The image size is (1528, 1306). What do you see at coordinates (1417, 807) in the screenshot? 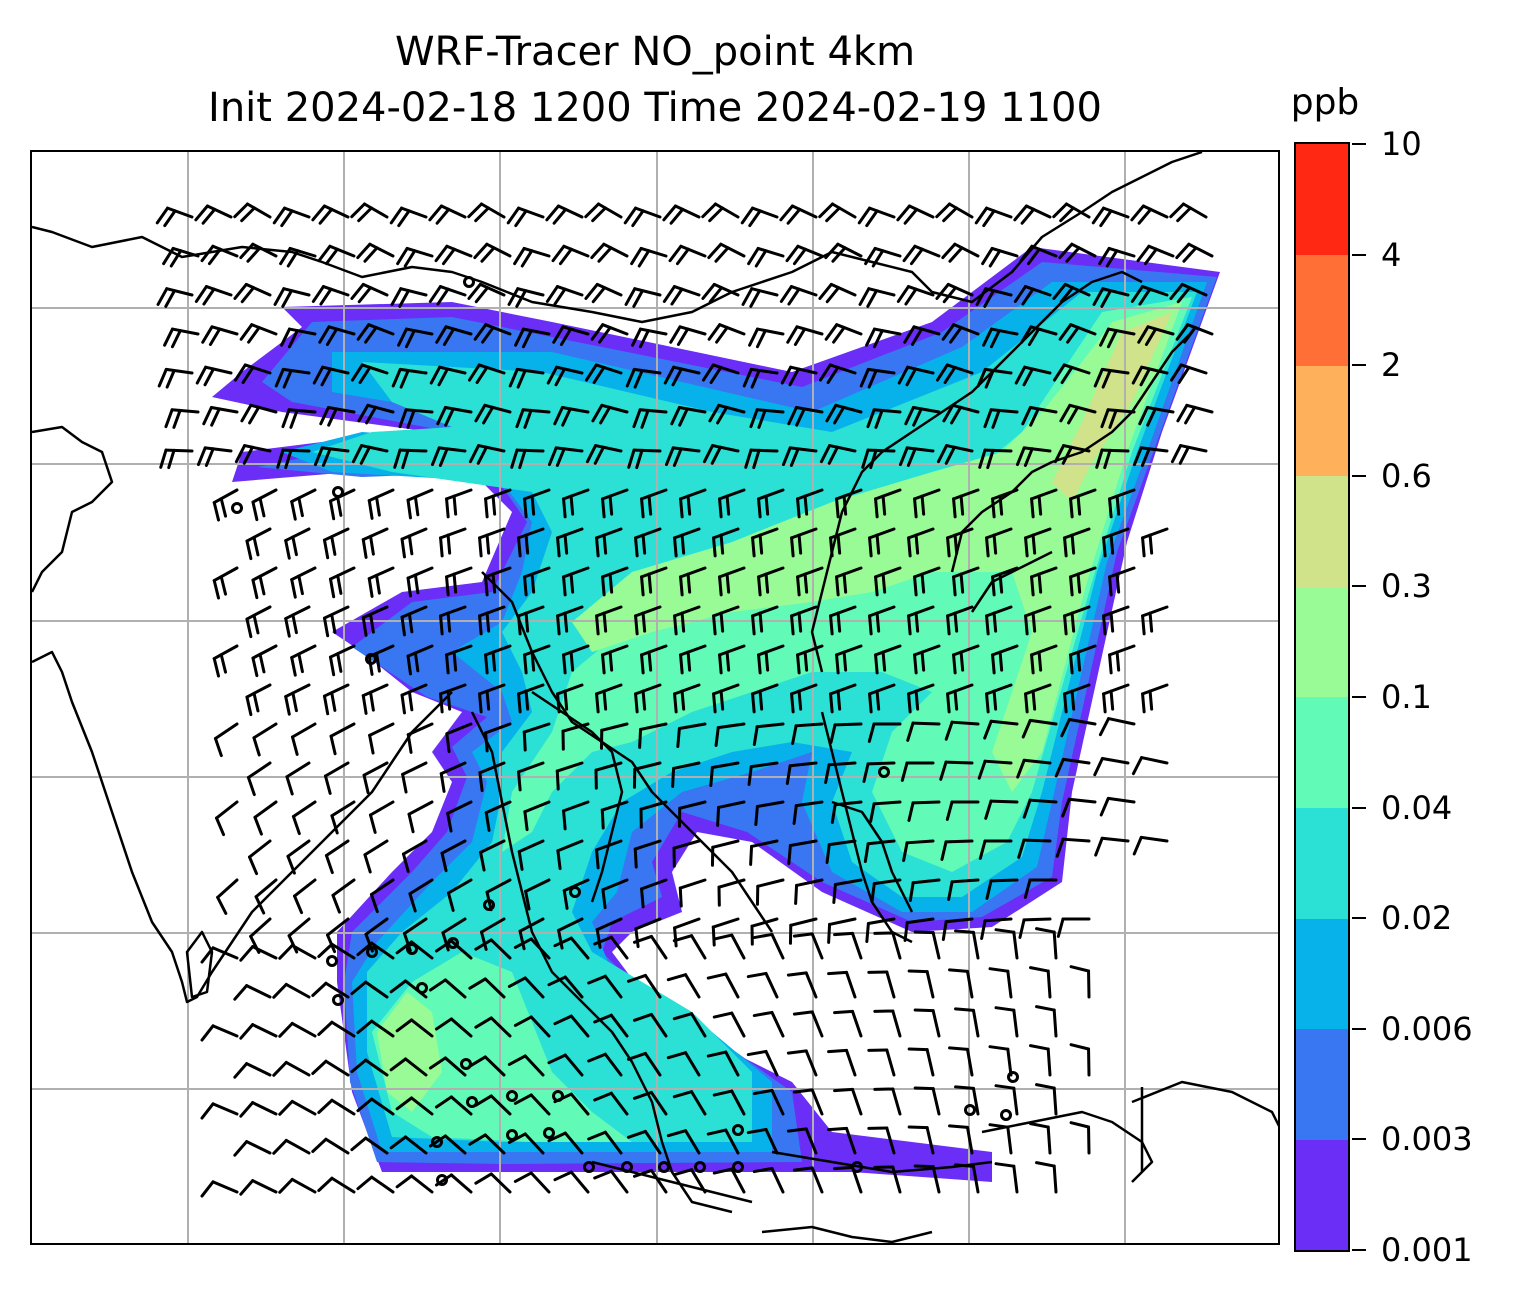
I see `colorbar-tick-label: 0.04` at bounding box center [1417, 807].